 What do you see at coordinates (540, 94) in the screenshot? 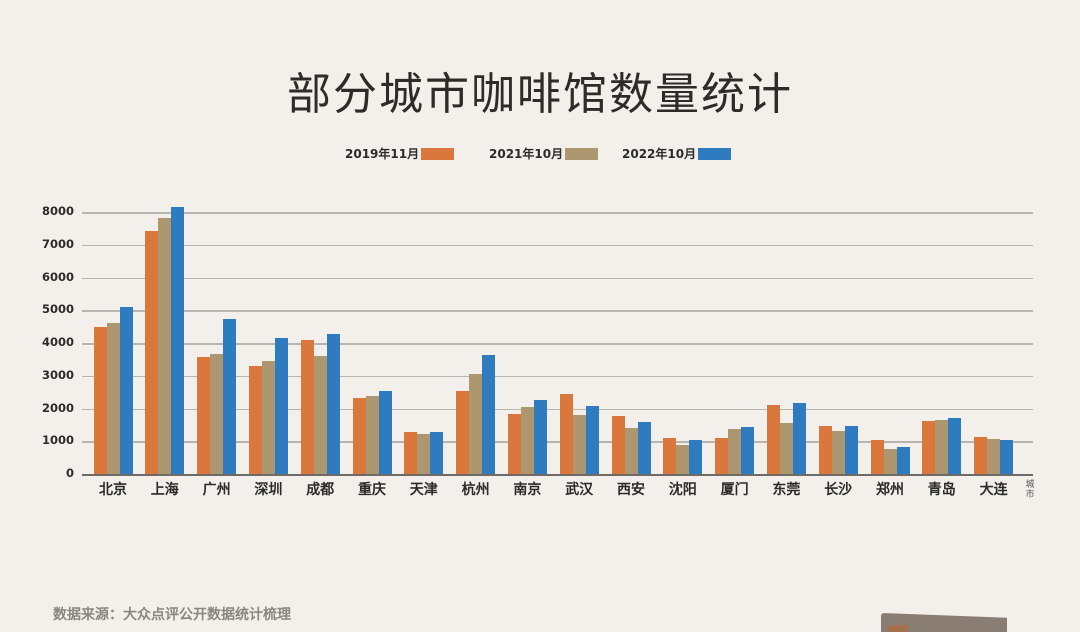
I see `chart-title: 部分城市咖啡馆数量统计` at bounding box center [540, 94].